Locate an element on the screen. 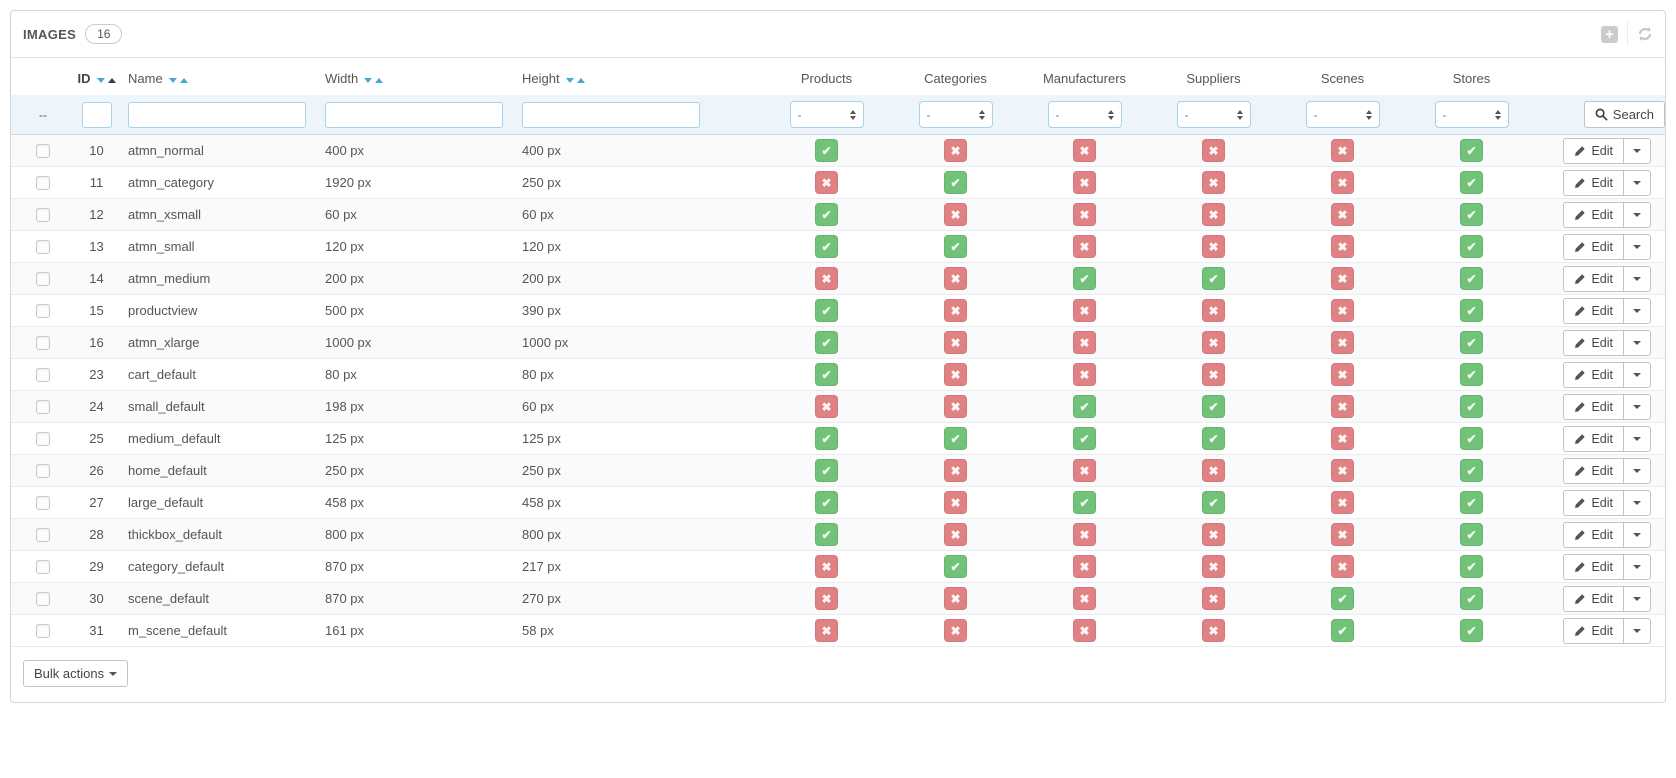  select-stepper-icon is located at coordinates (1497, 114).